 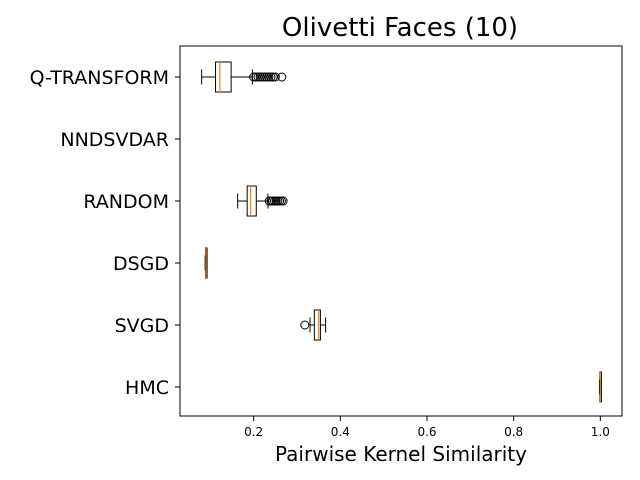 I want to click on box-q-transform, so click(x=244, y=77).